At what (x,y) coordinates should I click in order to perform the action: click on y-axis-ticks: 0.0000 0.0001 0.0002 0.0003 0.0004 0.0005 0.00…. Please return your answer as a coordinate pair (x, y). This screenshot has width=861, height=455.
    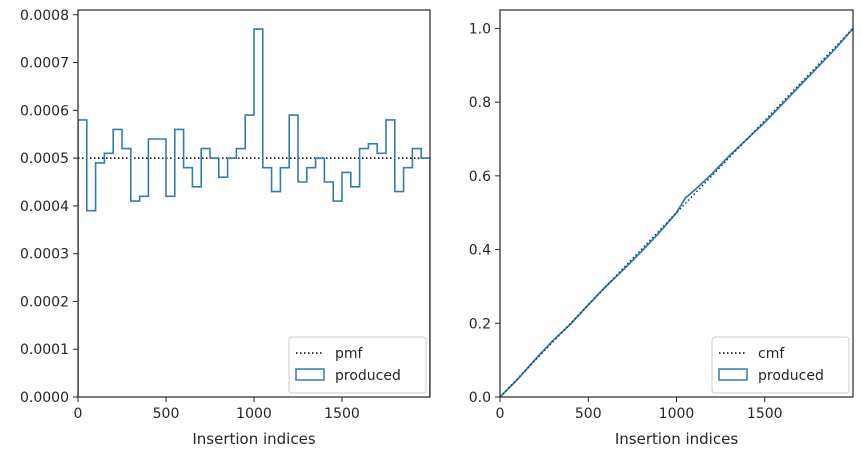
    Looking at the image, I should click on (49, 207).